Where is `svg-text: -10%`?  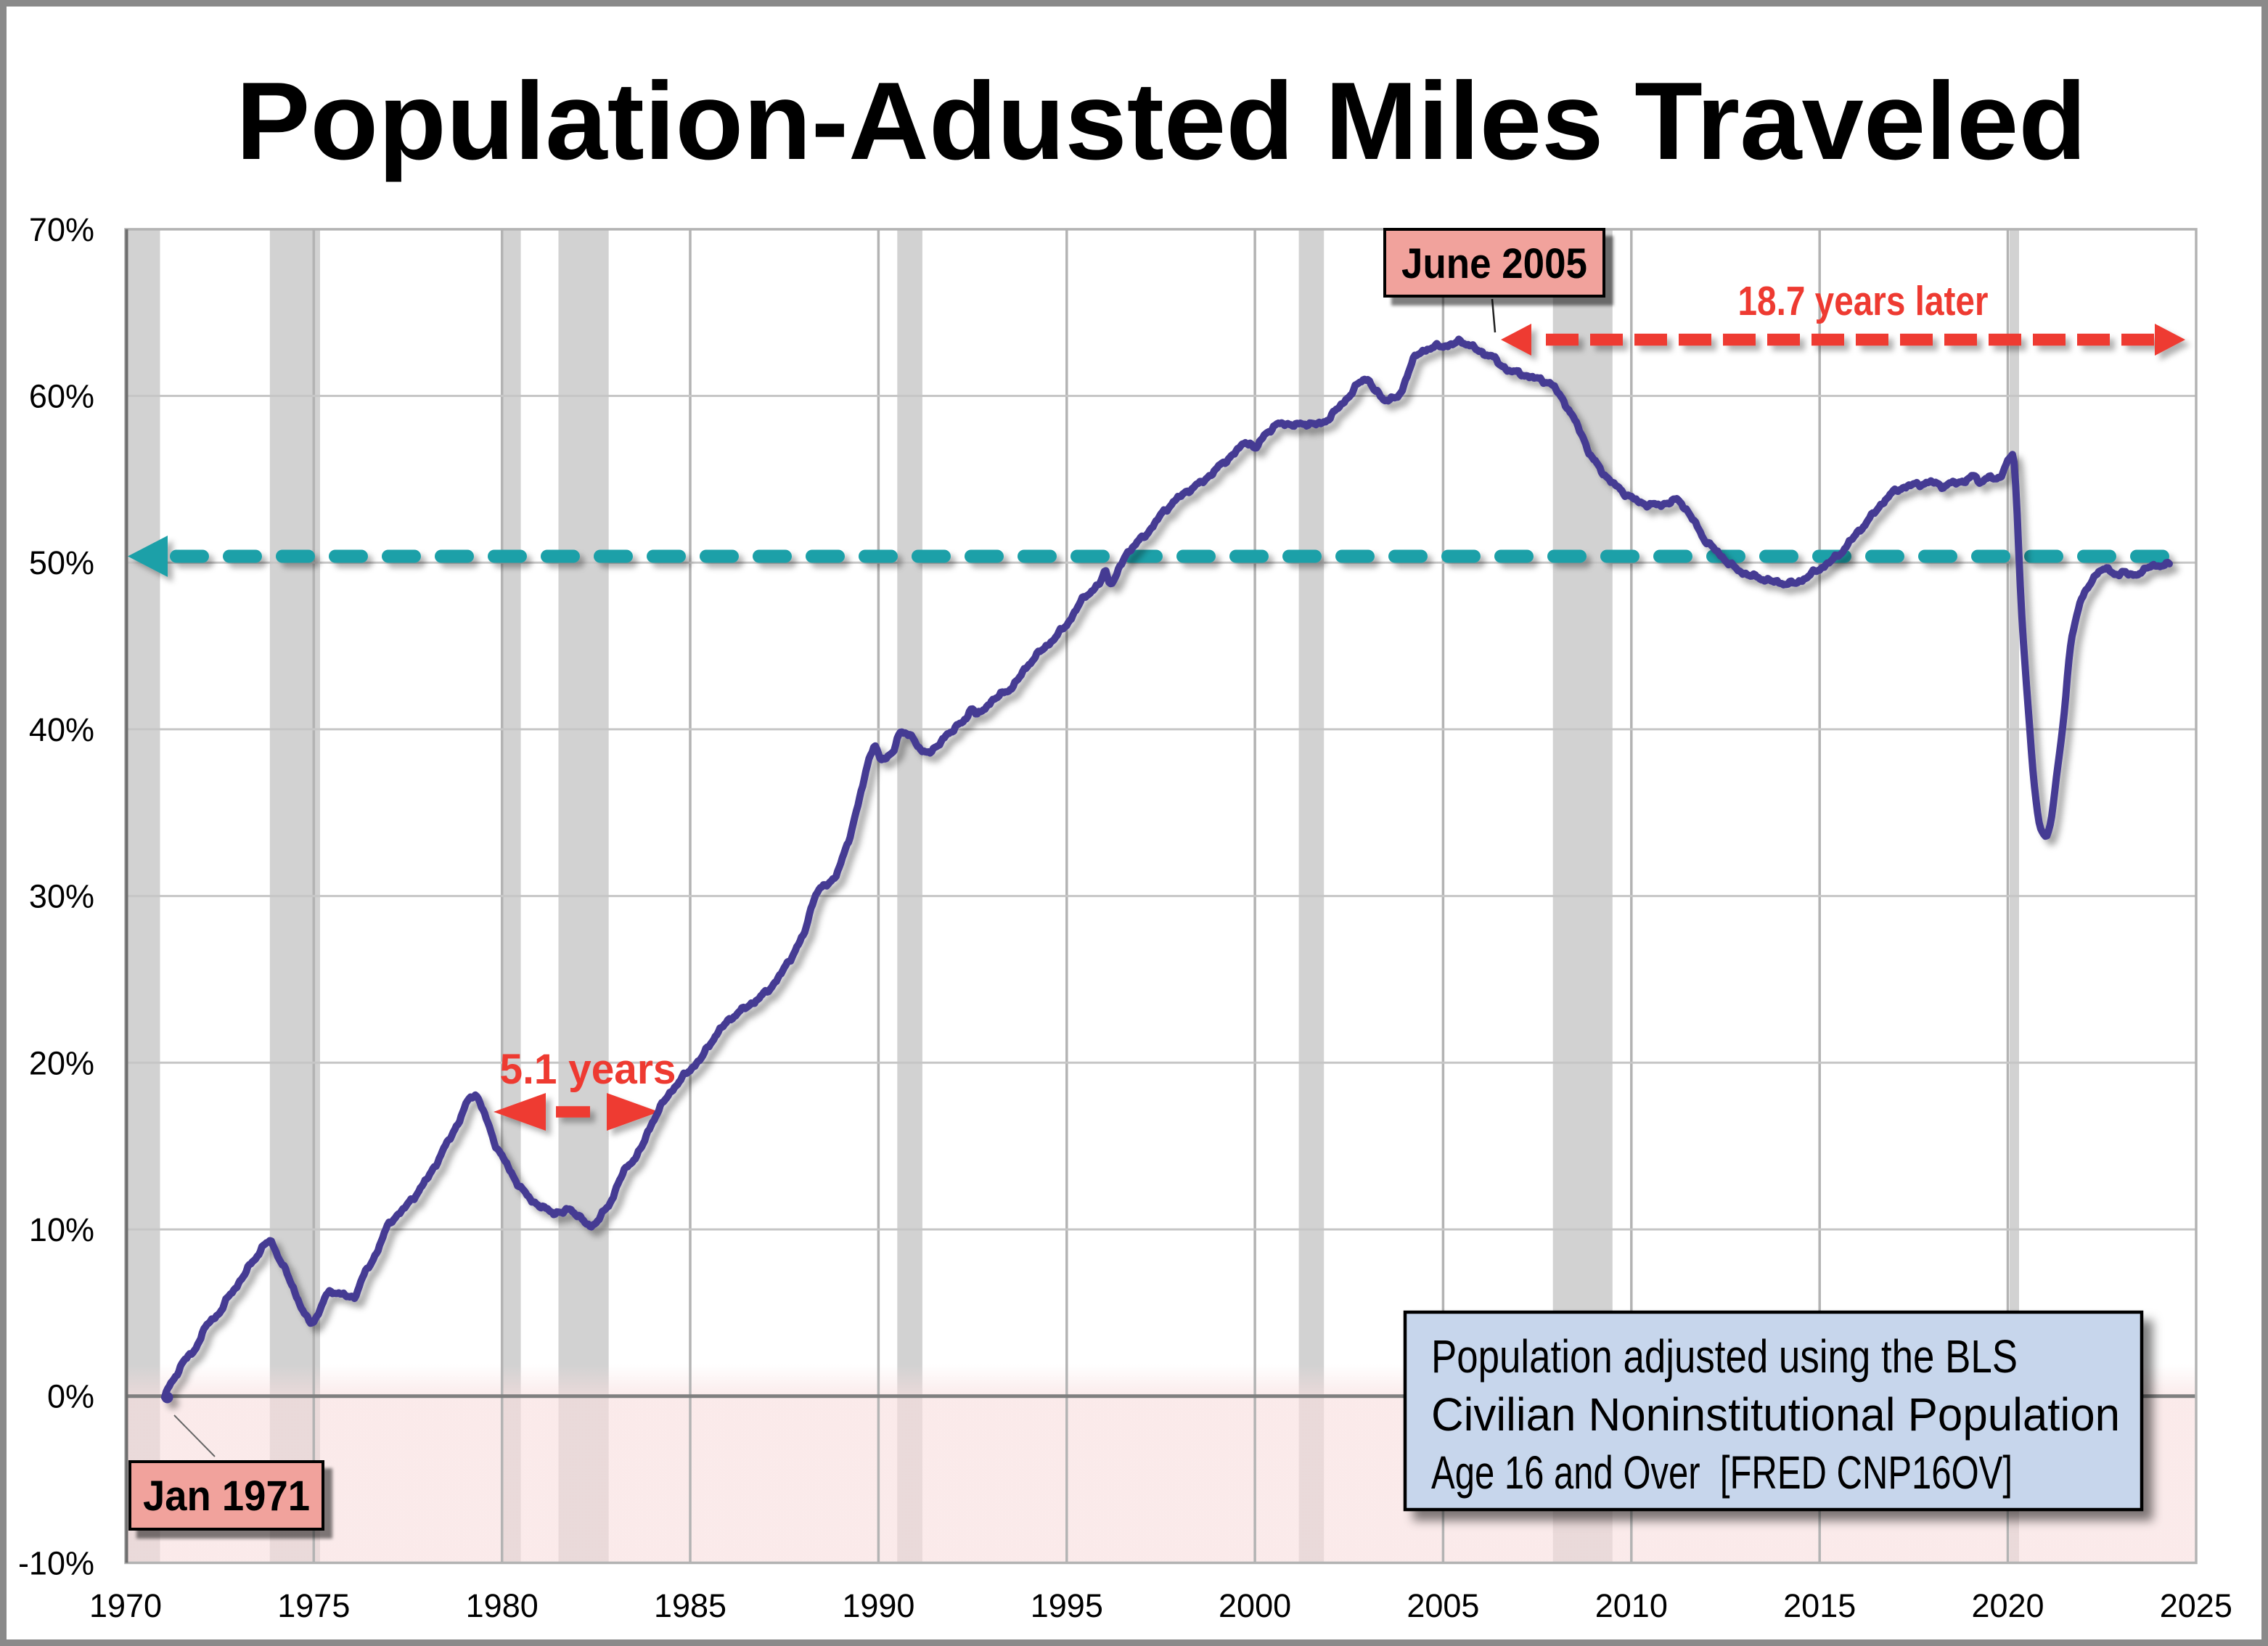
svg-text: -10% is located at coordinates (56, 1562).